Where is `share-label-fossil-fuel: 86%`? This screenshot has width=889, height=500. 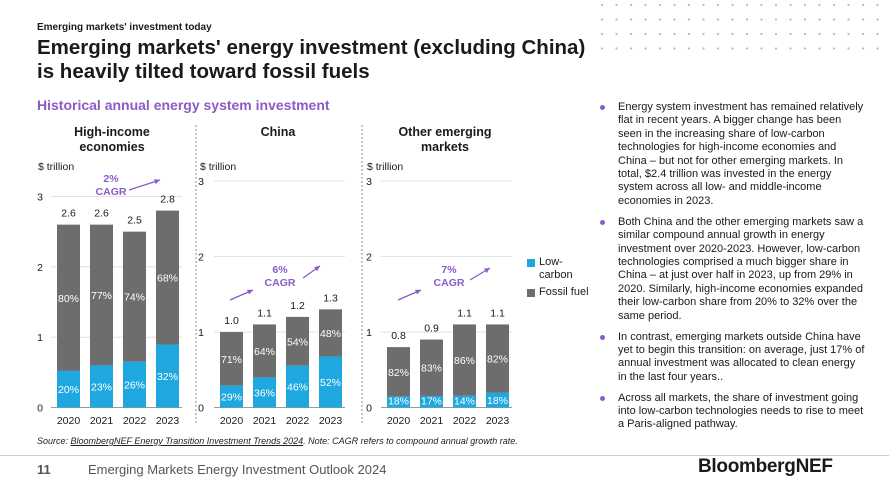 share-label-fossil-fuel: 86% is located at coordinates (464, 361).